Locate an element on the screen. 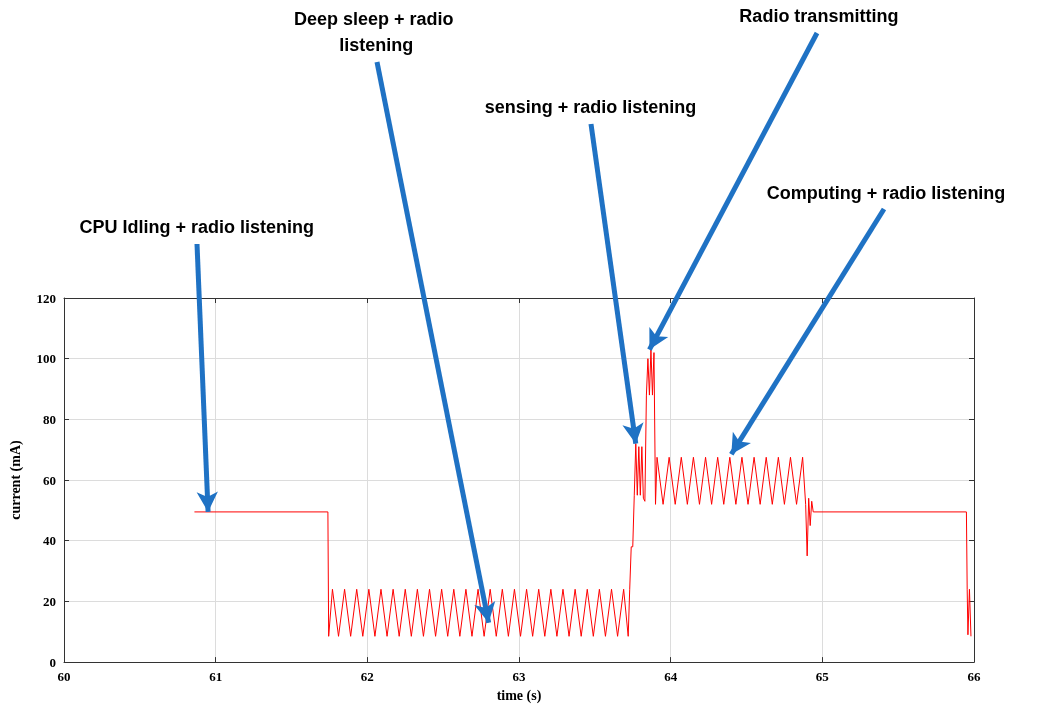 This screenshot has width=1047, height=707. x-tick-label: 63 is located at coordinates (519, 677).